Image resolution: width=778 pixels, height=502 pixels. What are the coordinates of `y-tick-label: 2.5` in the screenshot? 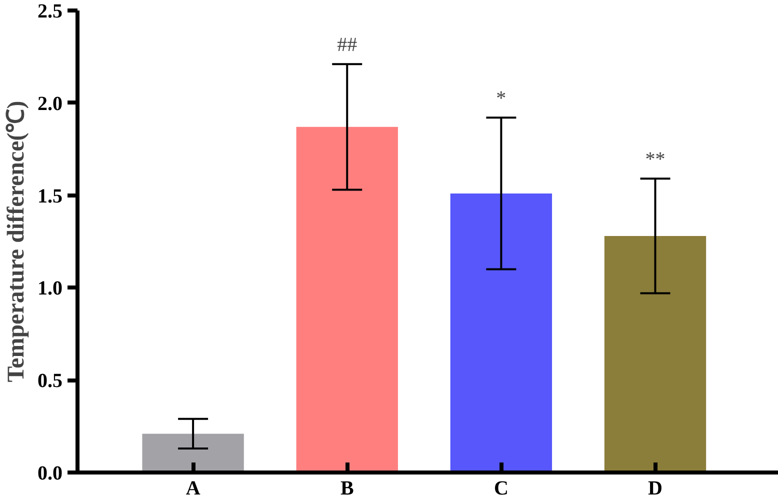 It's located at (50, 11).